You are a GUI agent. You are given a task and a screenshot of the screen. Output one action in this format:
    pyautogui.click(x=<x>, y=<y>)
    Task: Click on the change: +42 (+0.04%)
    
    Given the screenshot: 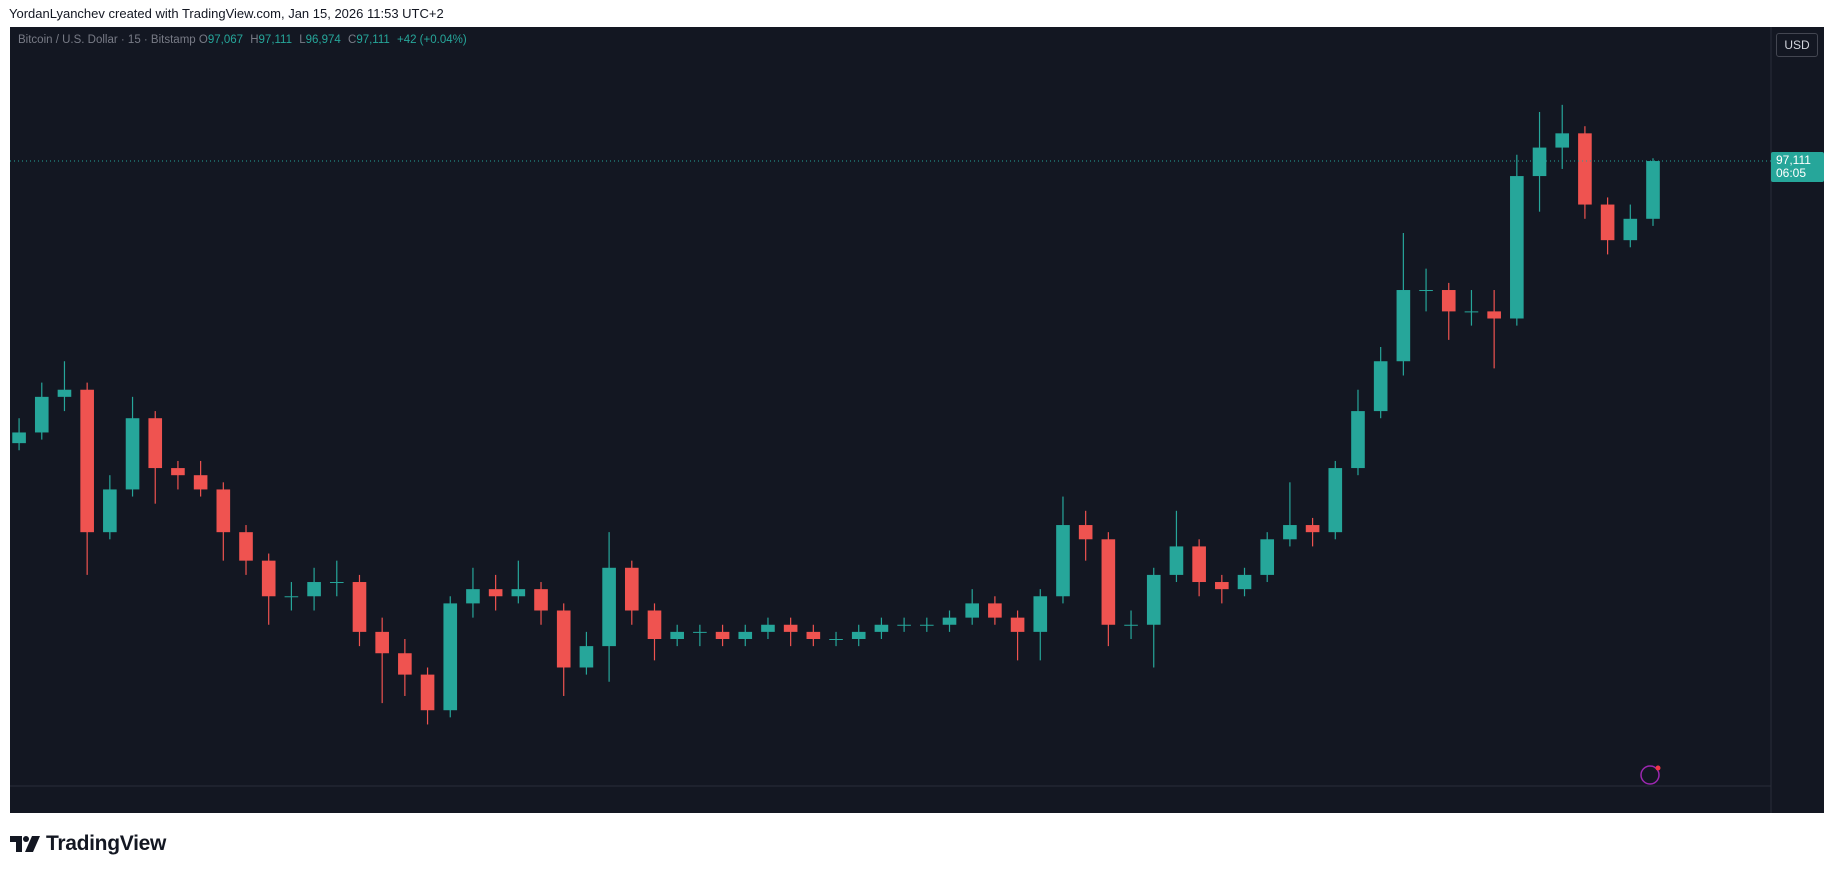 What is the action you would take?
    pyautogui.click(x=431, y=40)
    